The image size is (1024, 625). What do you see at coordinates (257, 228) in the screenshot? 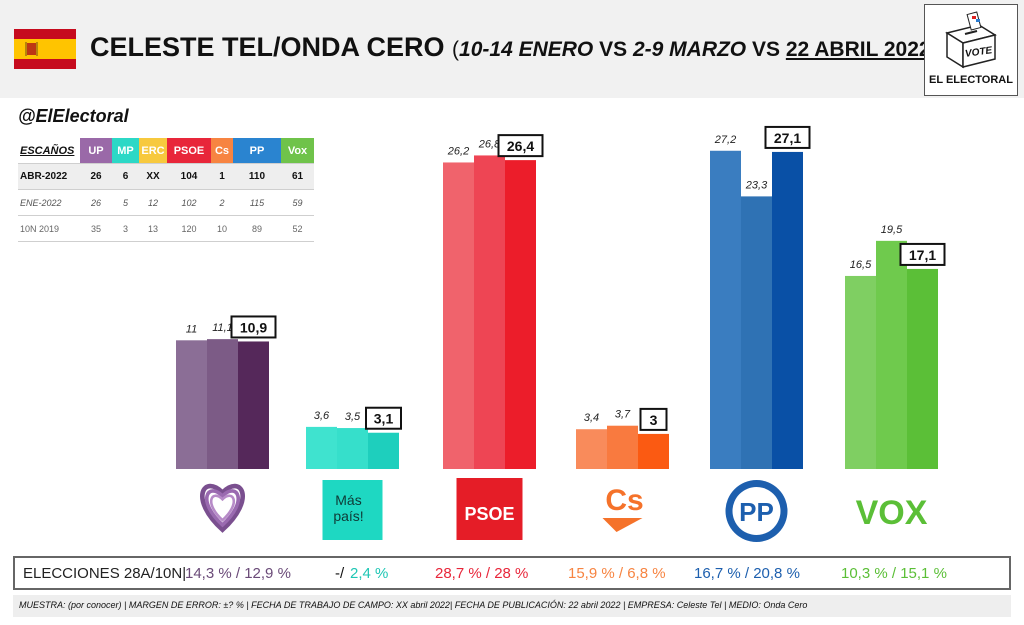
I see `seats-cell: 89` at bounding box center [257, 228].